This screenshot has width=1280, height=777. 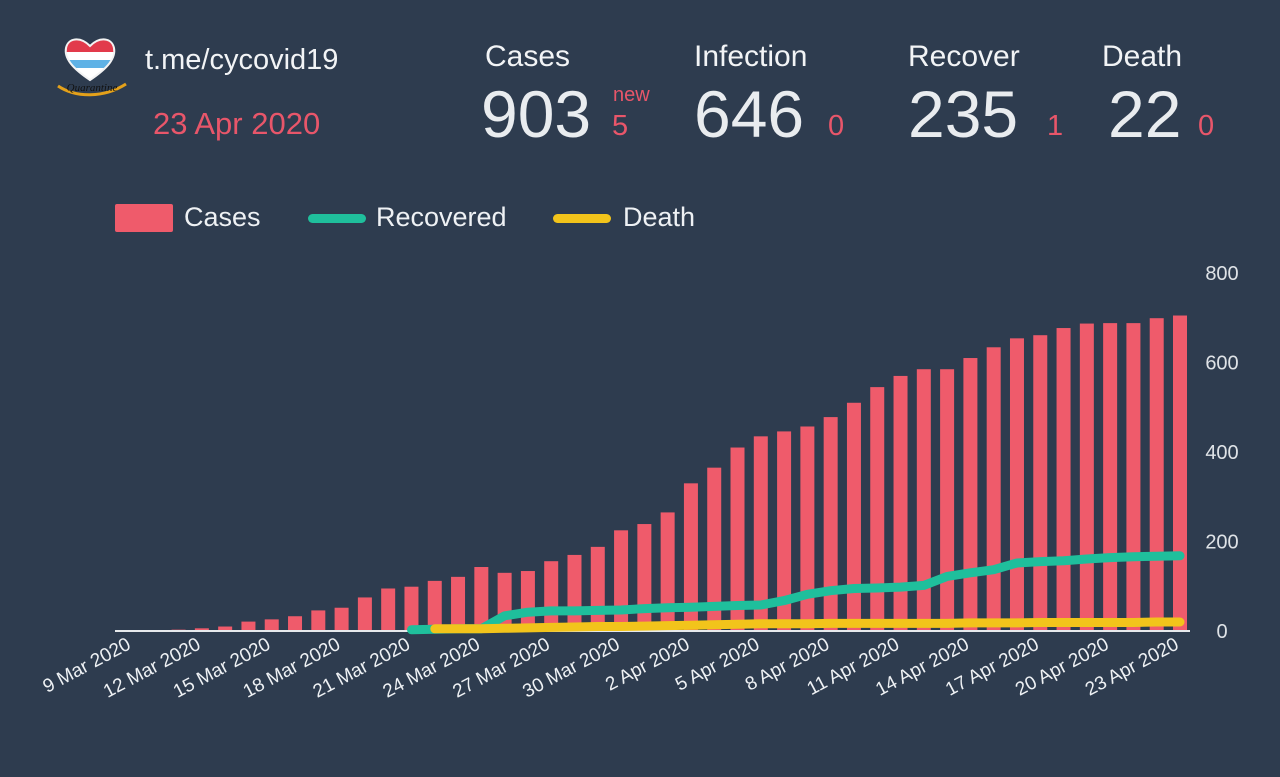 What do you see at coordinates (434, 605) in the screenshot?
I see `bar-cases-22-mar-2020` at bounding box center [434, 605].